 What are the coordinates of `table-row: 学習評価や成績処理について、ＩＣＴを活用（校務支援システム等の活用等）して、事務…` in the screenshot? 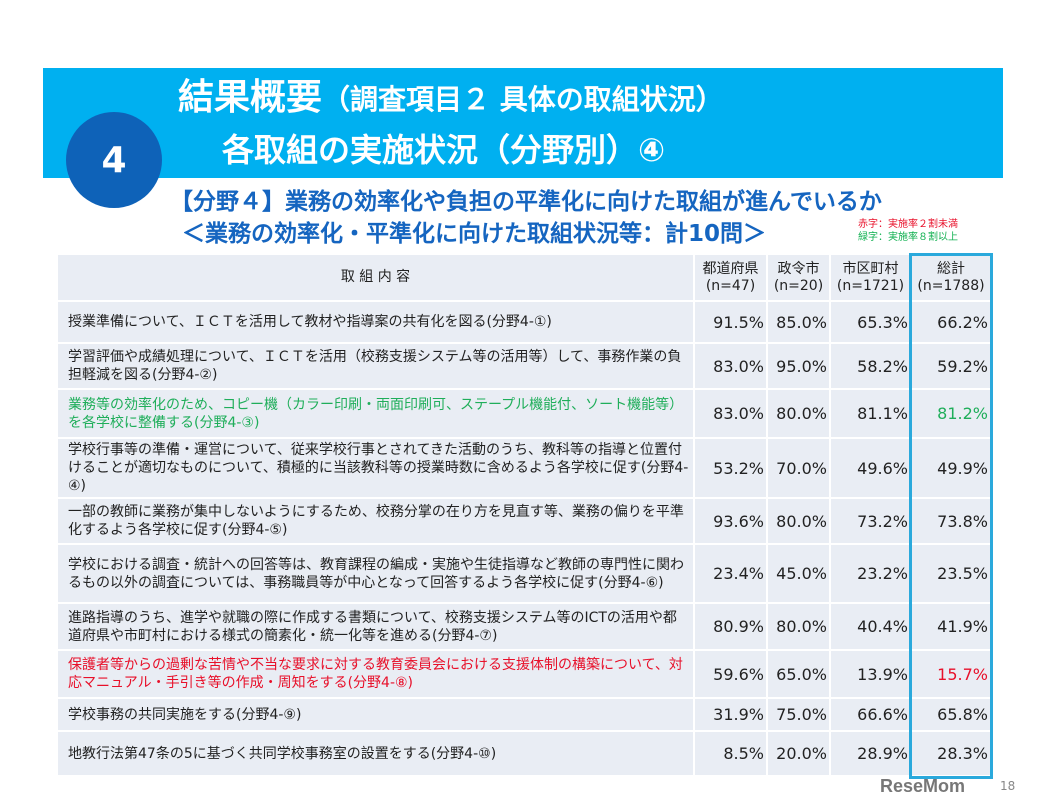 It's located at (524, 366).